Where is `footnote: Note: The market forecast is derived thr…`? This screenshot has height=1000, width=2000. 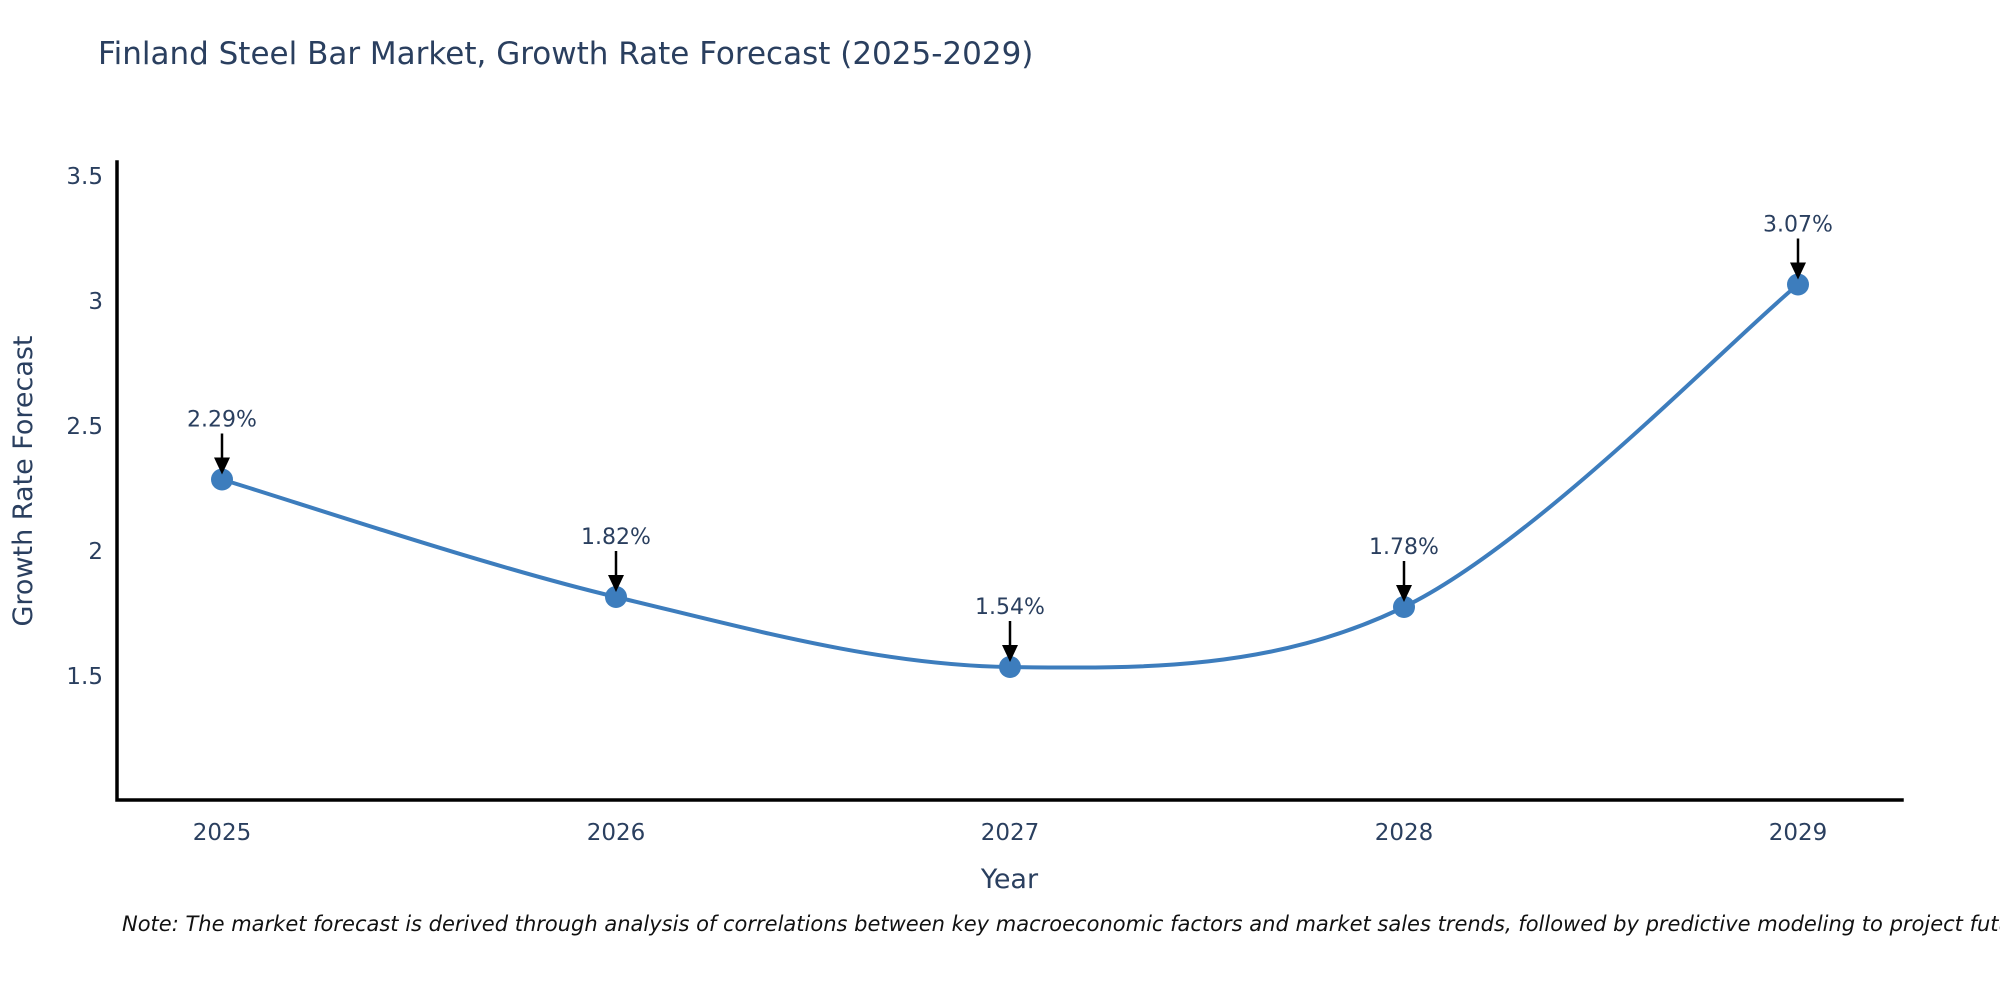 footnote: Note: The market forecast is derived thr… is located at coordinates (1061, 924).